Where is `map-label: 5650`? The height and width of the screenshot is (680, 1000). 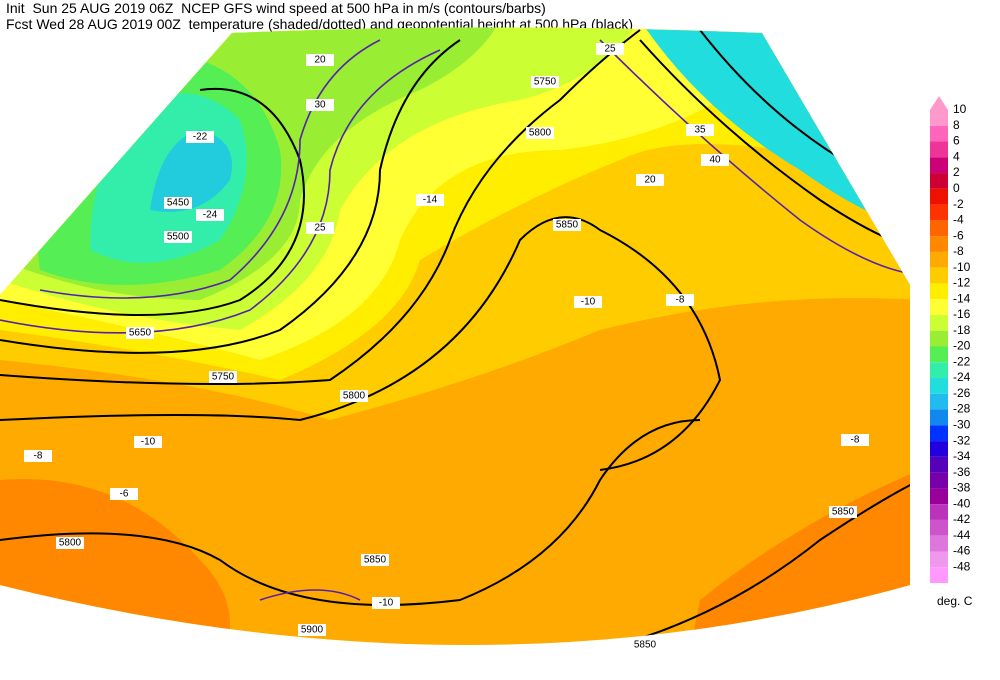 map-label: 5650 is located at coordinates (140, 333).